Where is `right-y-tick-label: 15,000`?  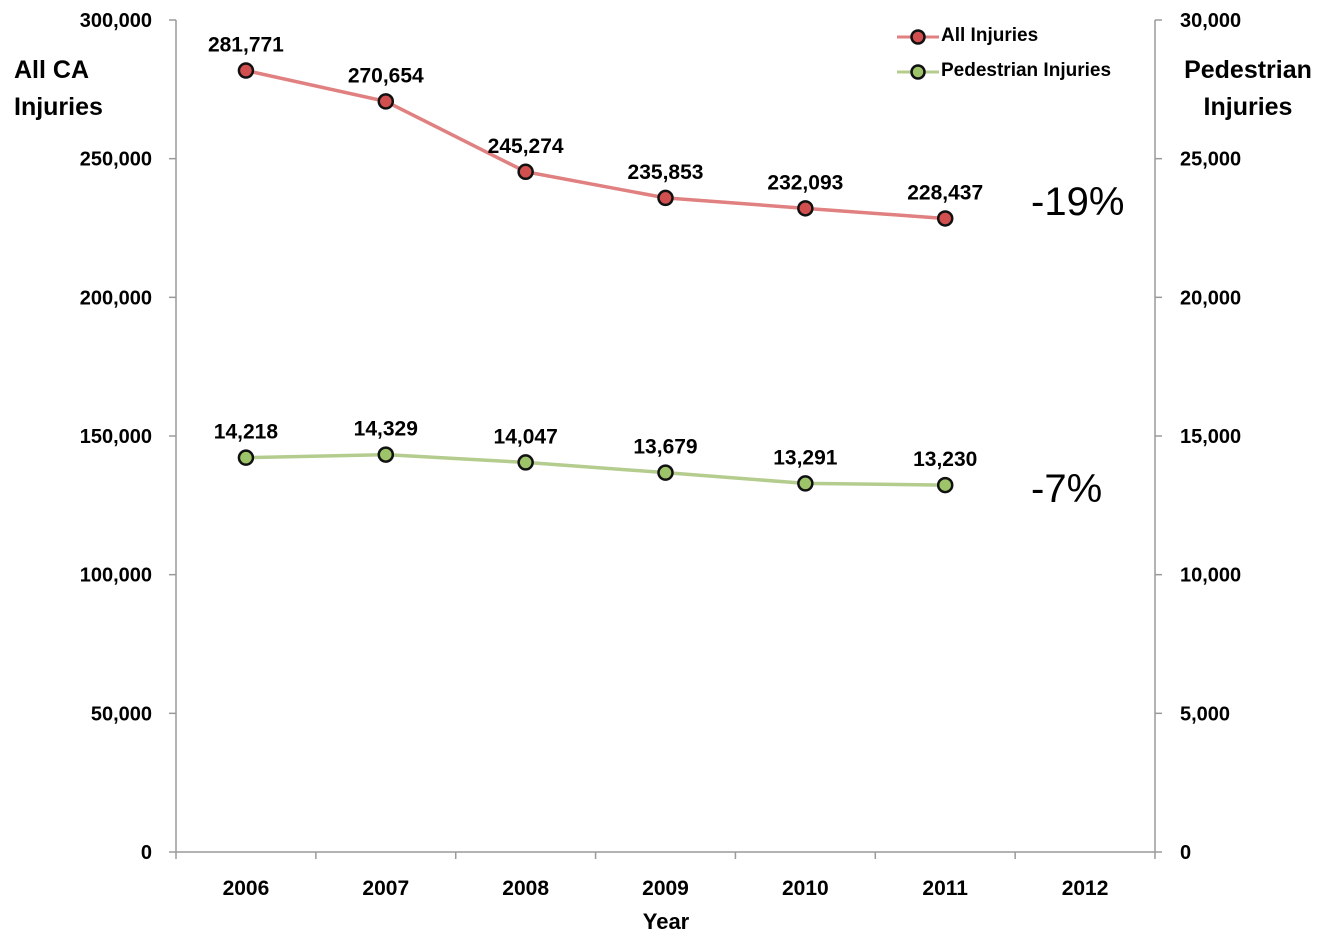
right-y-tick-label: 15,000 is located at coordinates (1210, 437).